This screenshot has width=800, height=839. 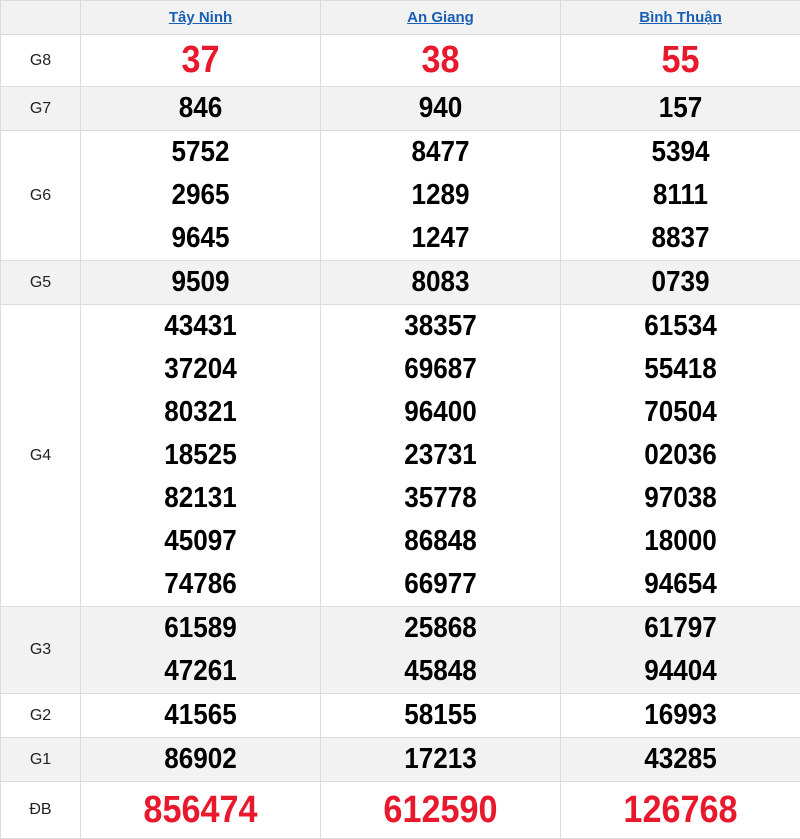 I want to click on prize-row-g1: G1 86902 17213 43285, so click(x=400, y=760).